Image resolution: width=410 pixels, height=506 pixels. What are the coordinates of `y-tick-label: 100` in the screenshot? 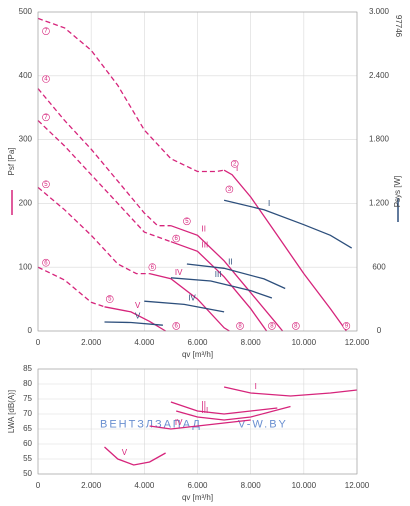 It's located at (26, 266).